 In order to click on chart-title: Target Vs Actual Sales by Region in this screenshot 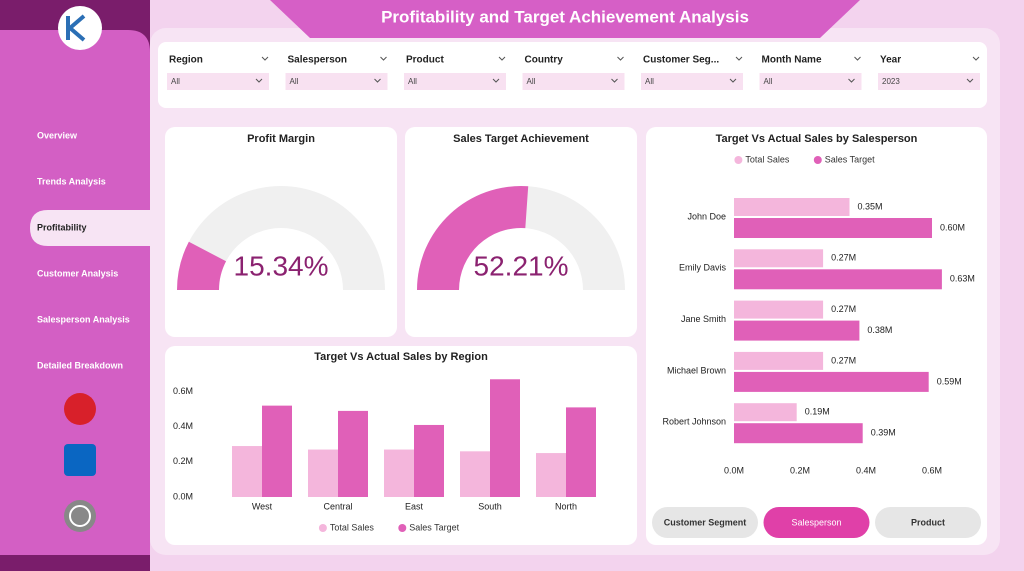, I will do `click(401, 357)`.